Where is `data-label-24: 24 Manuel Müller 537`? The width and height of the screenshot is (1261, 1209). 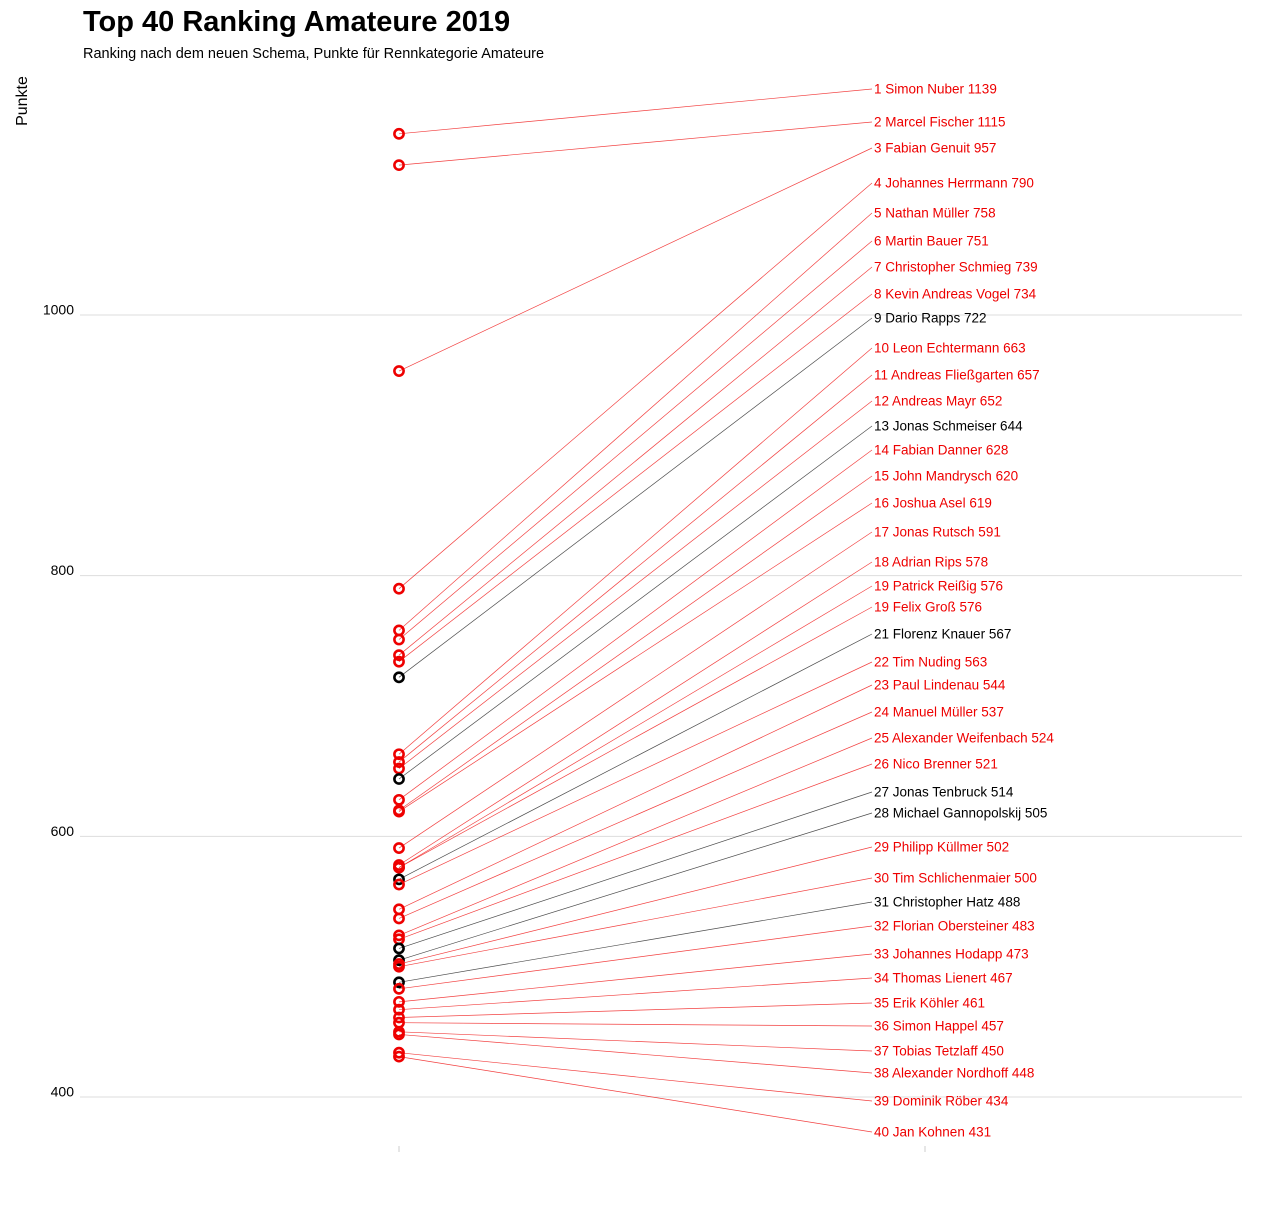
data-label-24: 24 Manuel Müller 537 is located at coordinates (939, 712).